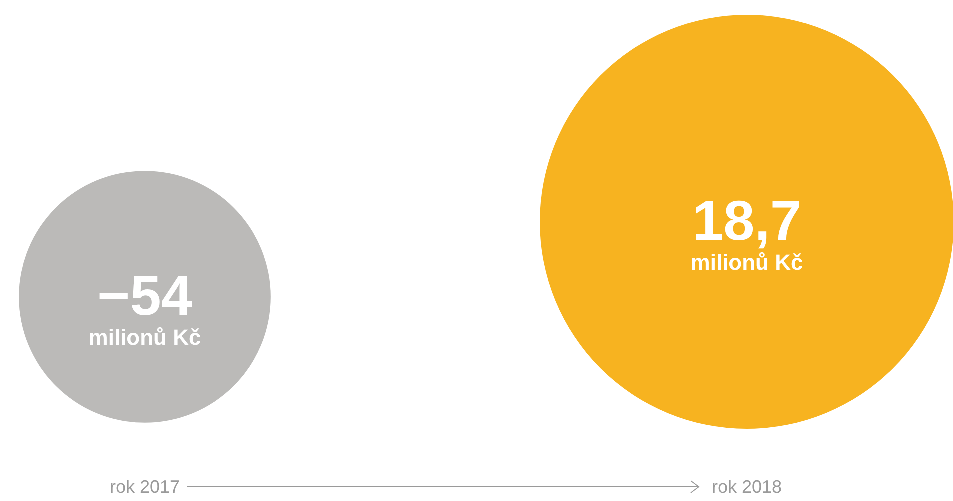 The height and width of the screenshot is (501, 953). Describe the element at coordinates (747, 487) in the screenshot. I see `x-tick-label: rok 2018` at that location.